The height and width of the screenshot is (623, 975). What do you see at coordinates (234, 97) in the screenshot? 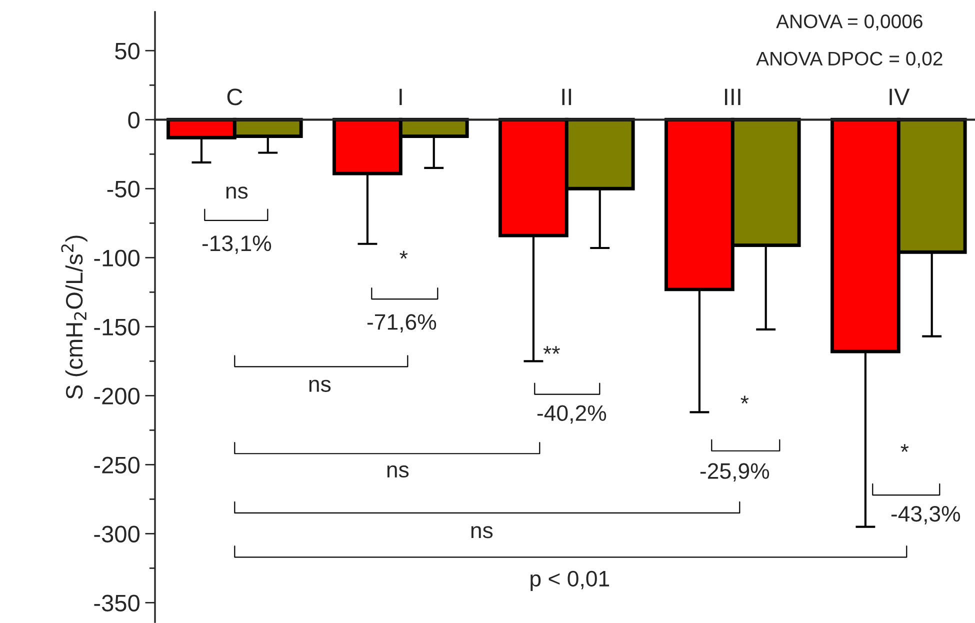
I see `x-tick-label: C` at bounding box center [234, 97].